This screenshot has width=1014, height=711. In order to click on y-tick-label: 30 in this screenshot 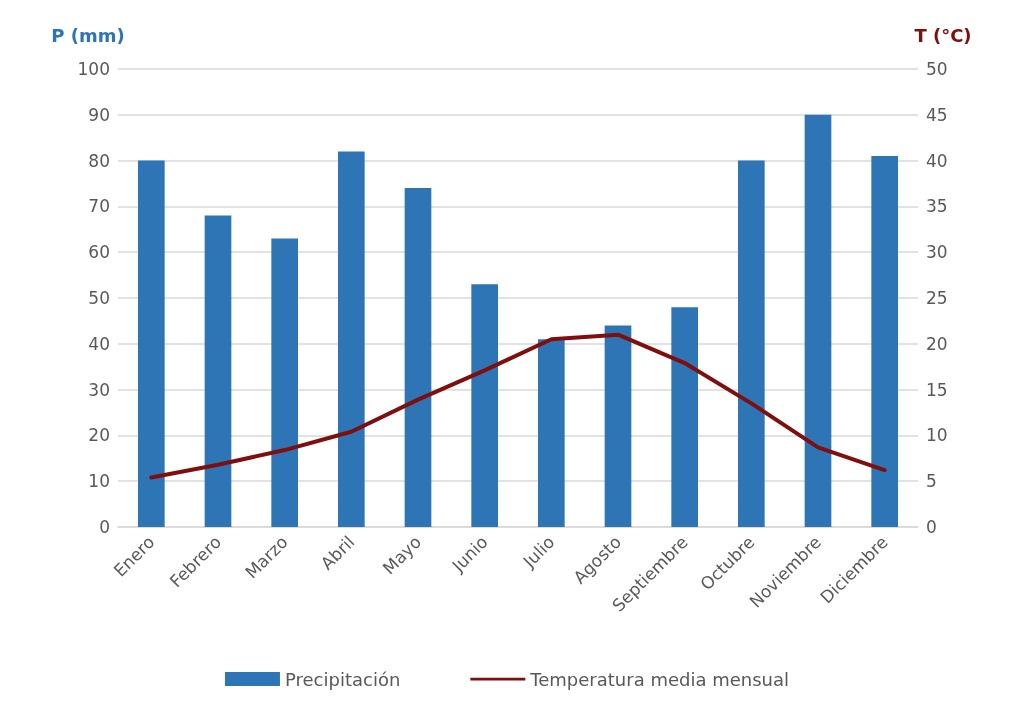, I will do `click(99, 389)`.